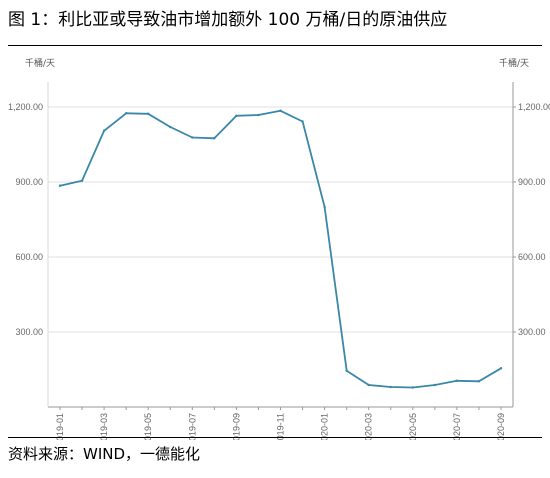 This screenshot has height=478, width=550. What do you see at coordinates (281, 426) in the screenshot?
I see `x-tick-label: 2019-11` at bounding box center [281, 426].